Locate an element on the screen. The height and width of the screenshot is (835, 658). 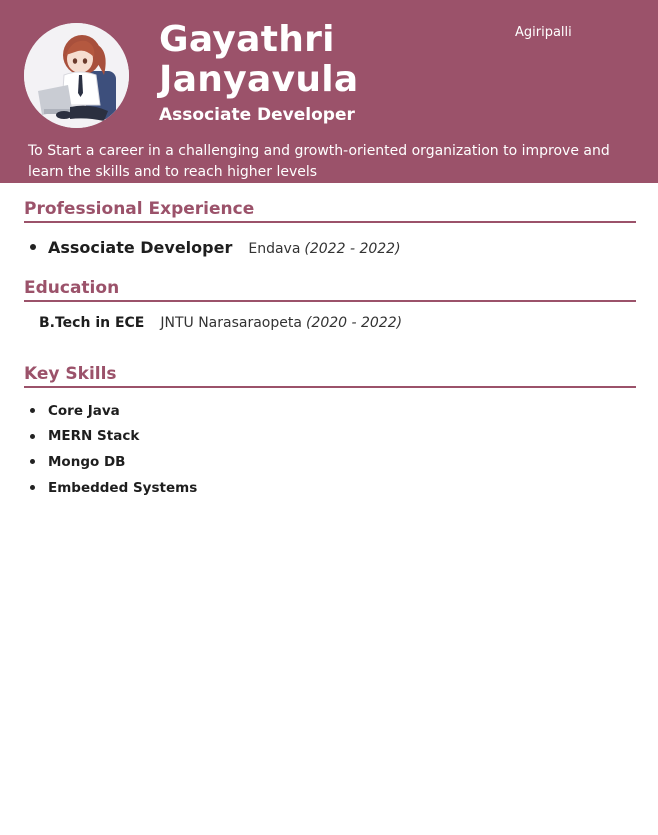
skill-item: MERN Stack is located at coordinates (113, 437).